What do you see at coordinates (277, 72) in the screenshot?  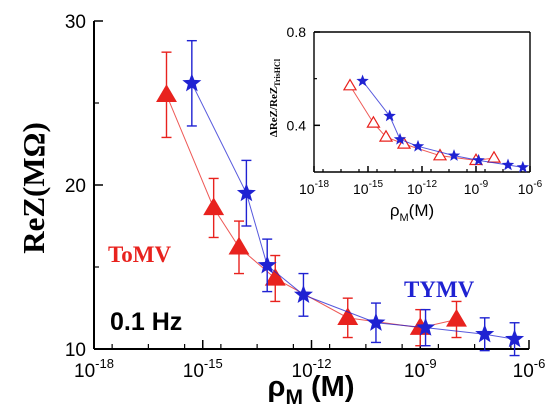 I see `inset-y-axis-label-subscript: TrisHCl` at bounding box center [277, 72].